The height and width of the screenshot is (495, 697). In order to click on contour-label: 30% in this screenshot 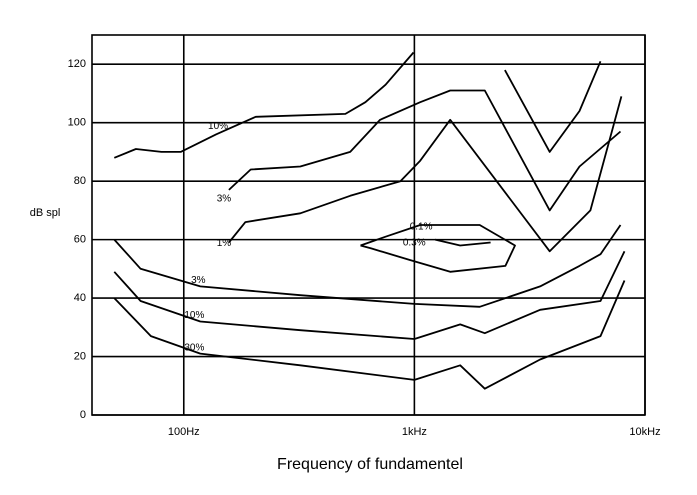, I will do `click(194, 347)`.